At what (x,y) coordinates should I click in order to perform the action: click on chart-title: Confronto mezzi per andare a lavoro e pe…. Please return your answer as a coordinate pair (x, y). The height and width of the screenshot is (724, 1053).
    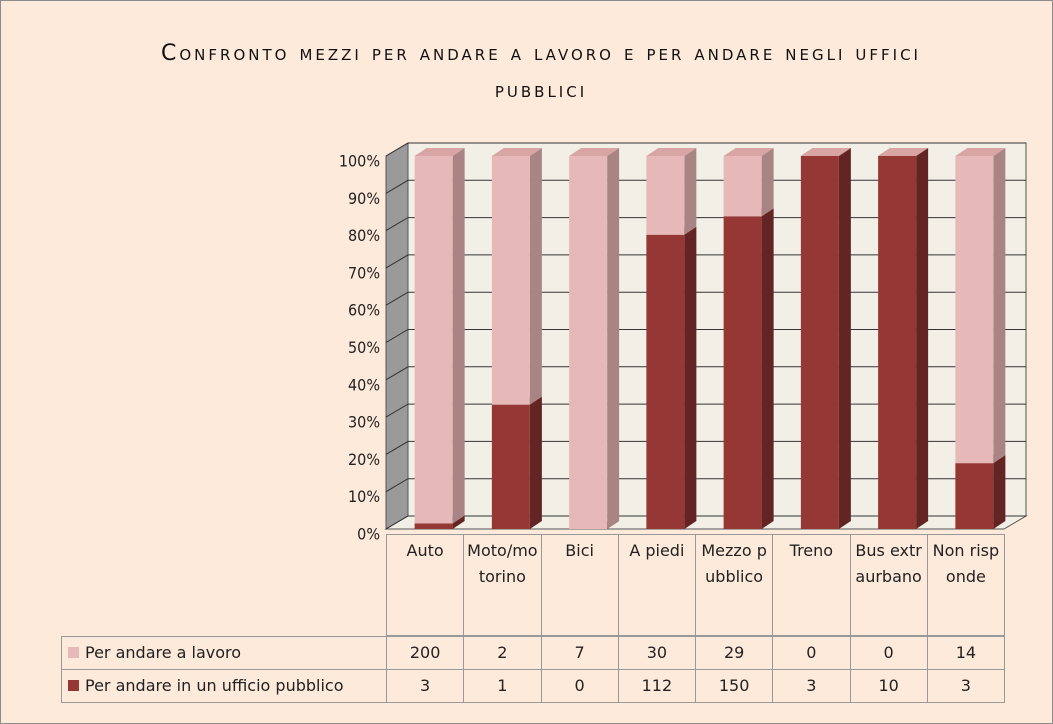
    Looking at the image, I should click on (541, 72).